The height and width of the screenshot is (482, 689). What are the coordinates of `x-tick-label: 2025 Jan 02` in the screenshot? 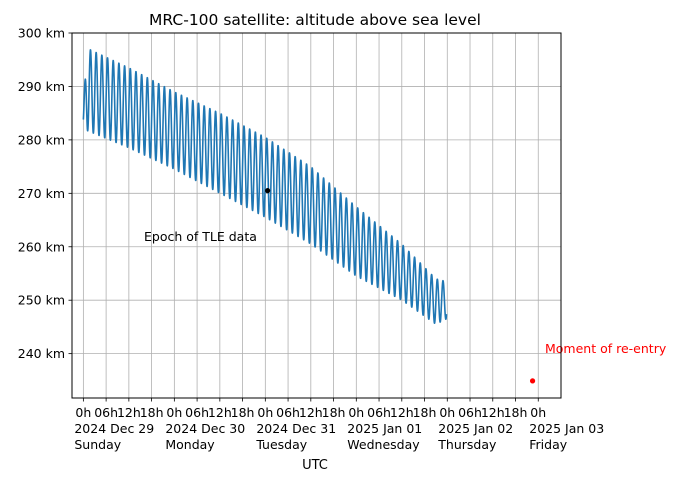 It's located at (475, 428).